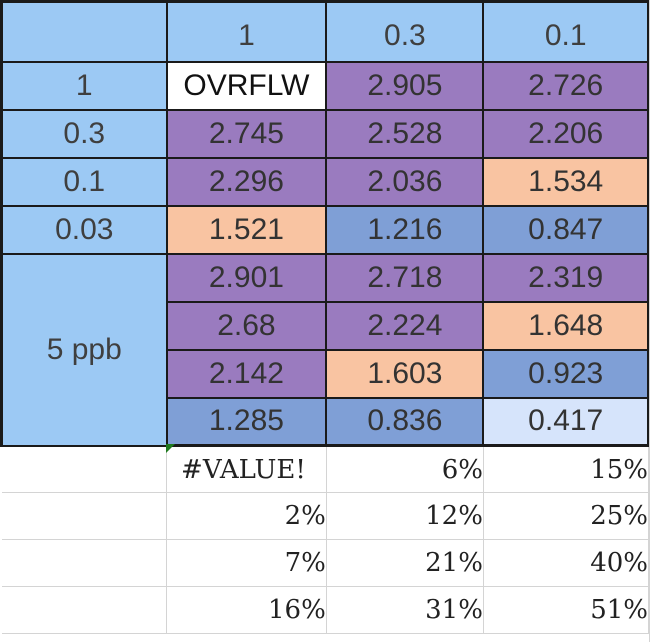 This screenshot has width=650, height=642. Describe the element at coordinates (84, 133) in the screenshot. I see `row-header-cell: 0.3` at that location.